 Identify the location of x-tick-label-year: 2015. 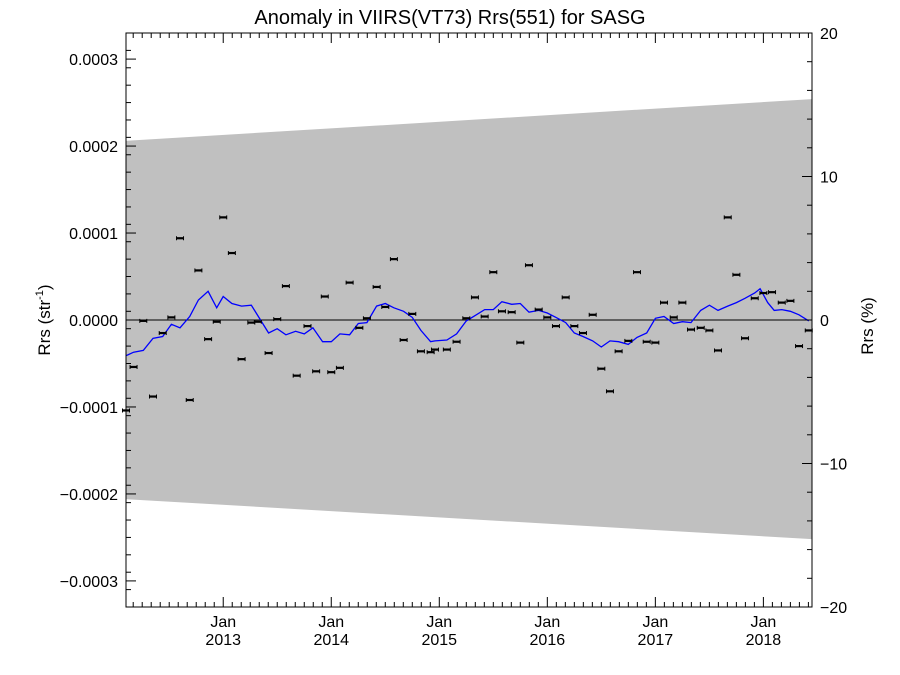
(439, 640).